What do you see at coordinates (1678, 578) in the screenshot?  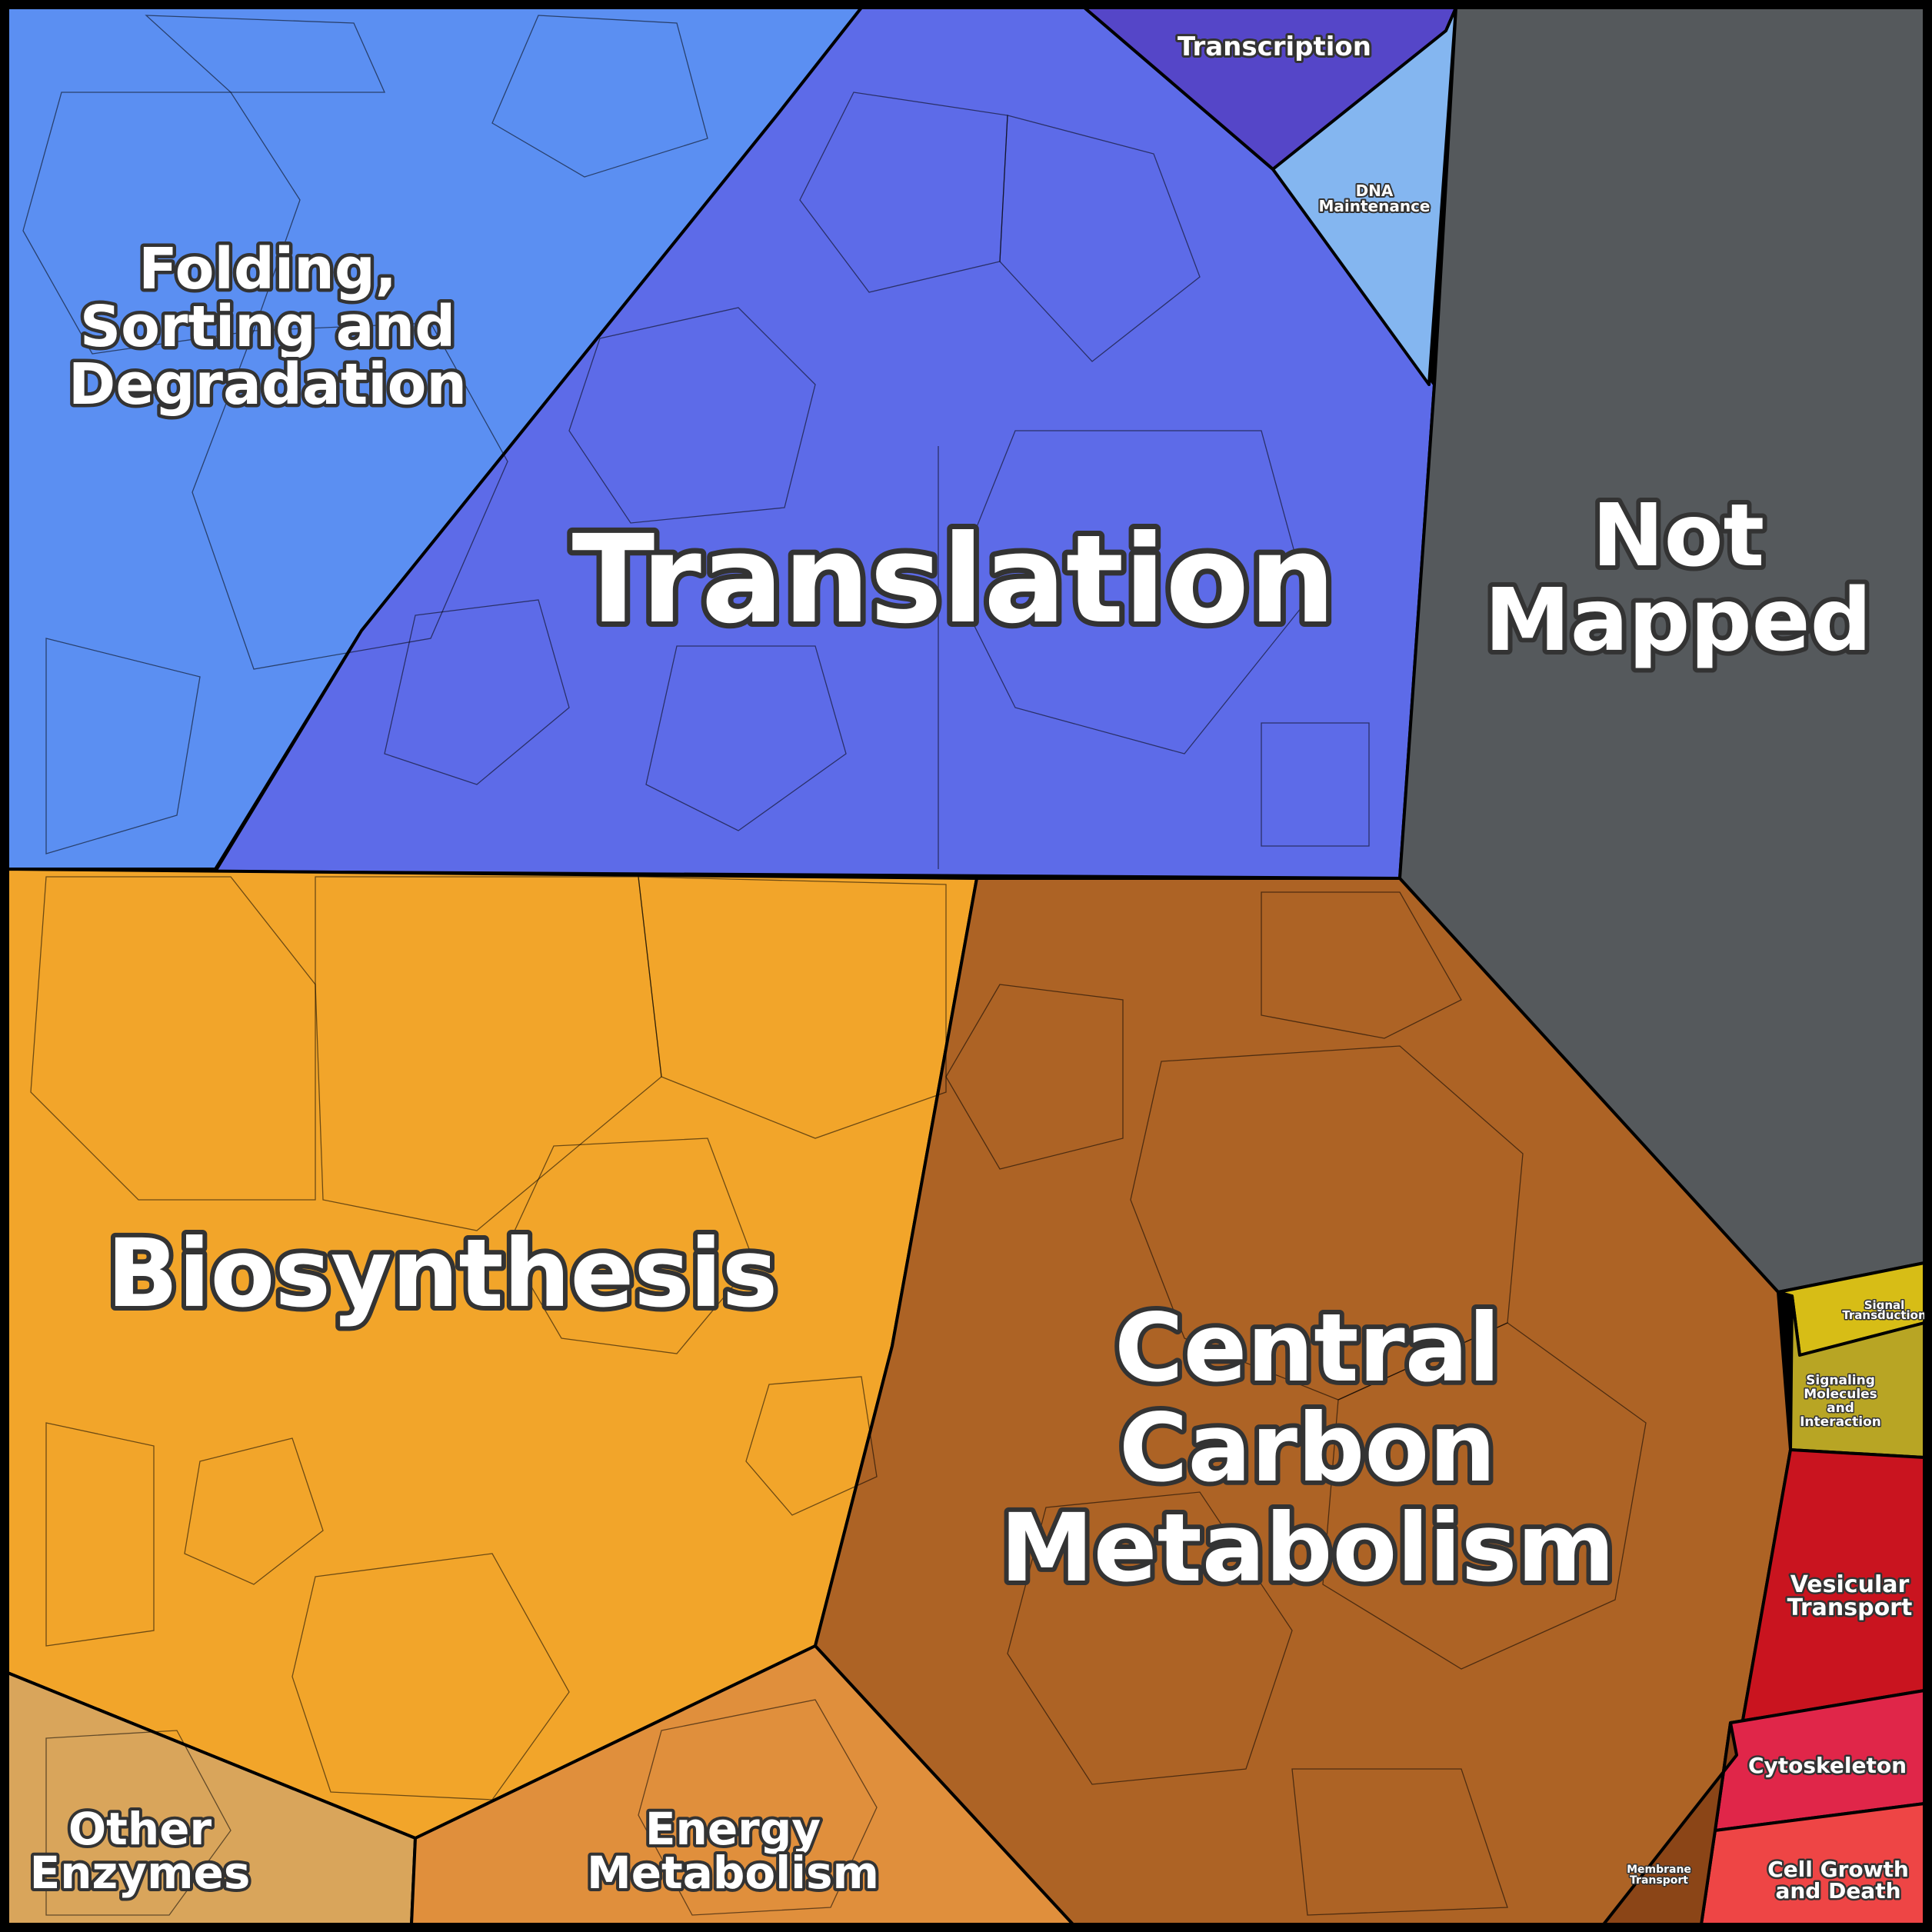 I see `label-not-mapped: Not Mapped` at bounding box center [1678, 578].